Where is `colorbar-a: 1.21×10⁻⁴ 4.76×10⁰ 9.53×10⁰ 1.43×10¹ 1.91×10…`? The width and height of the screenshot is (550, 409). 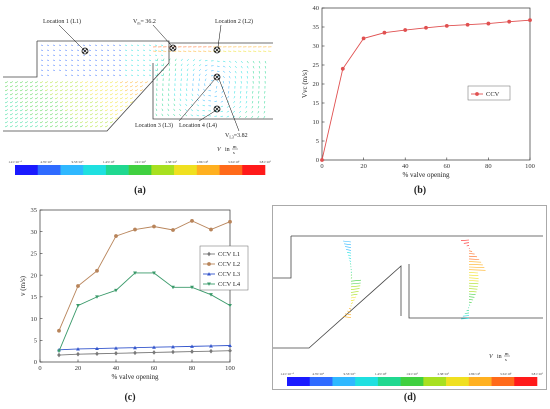
colorbar-a: 1.21×10⁻⁴ 4.76×10⁰ 9.53×10⁰ 1.43×10¹ 1.91×10… is located at coordinates (139, 167).